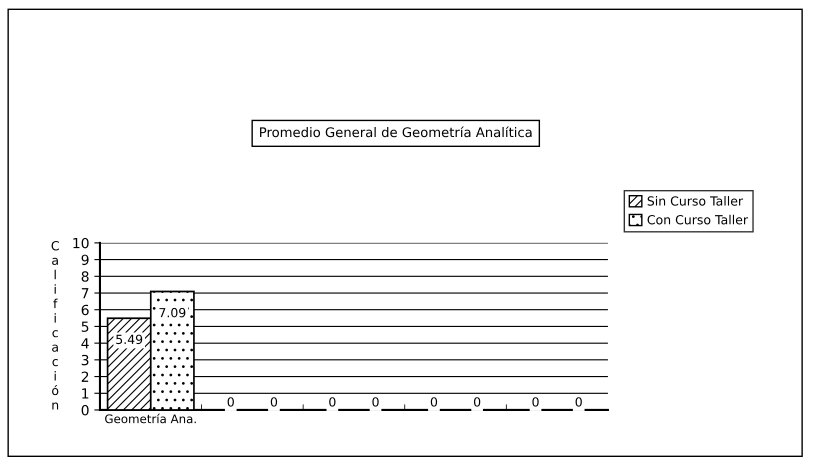 This screenshot has height=468, width=816. Describe the element at coordinates (698, 219) in the screenshot. I see `legend-label: Con Curso Taller` at that location.